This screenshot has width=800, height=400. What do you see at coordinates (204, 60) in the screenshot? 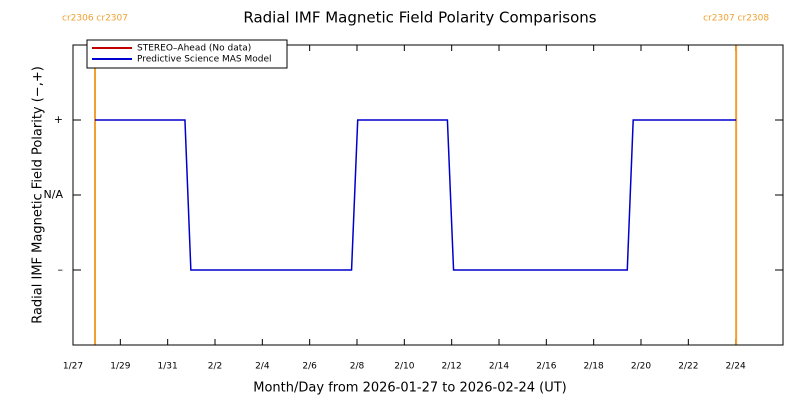
I see `legend-label: Predictive Science MAS Model` at bounding box center [204, 60].